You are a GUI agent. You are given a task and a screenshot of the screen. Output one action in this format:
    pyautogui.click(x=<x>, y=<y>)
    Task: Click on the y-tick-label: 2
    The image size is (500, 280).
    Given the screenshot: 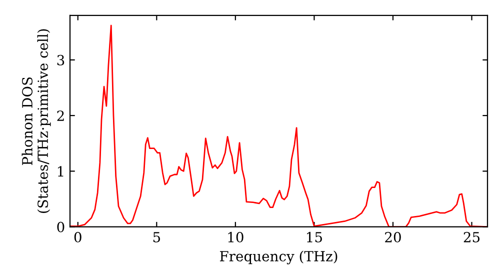 What is the action you would take?
    pyautogui.click(x=60, y=115)
    